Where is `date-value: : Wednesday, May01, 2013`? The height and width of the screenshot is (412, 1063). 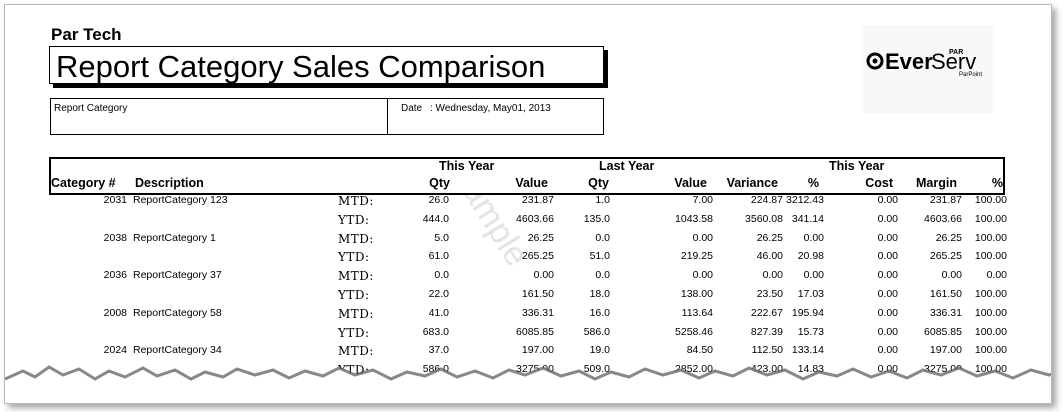 date-value: : Wednesday, May01, 2013 is located at coordinates (490, 108).